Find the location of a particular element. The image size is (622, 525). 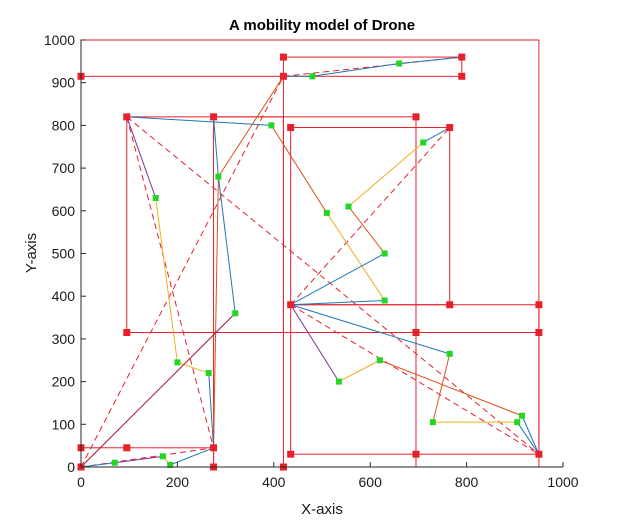

y-tick-label-0: 0 is located at coordinates (71, 467).